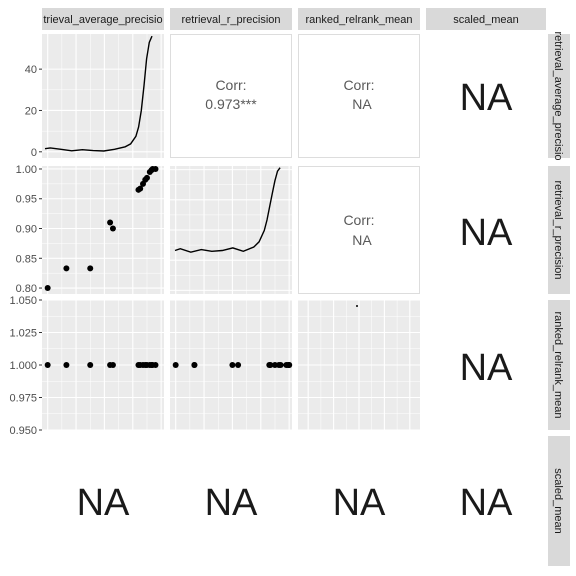 Image resolution: width=576 pixels, height=576 pixels. I want to click on panel-r3c1, so click(103, 365).